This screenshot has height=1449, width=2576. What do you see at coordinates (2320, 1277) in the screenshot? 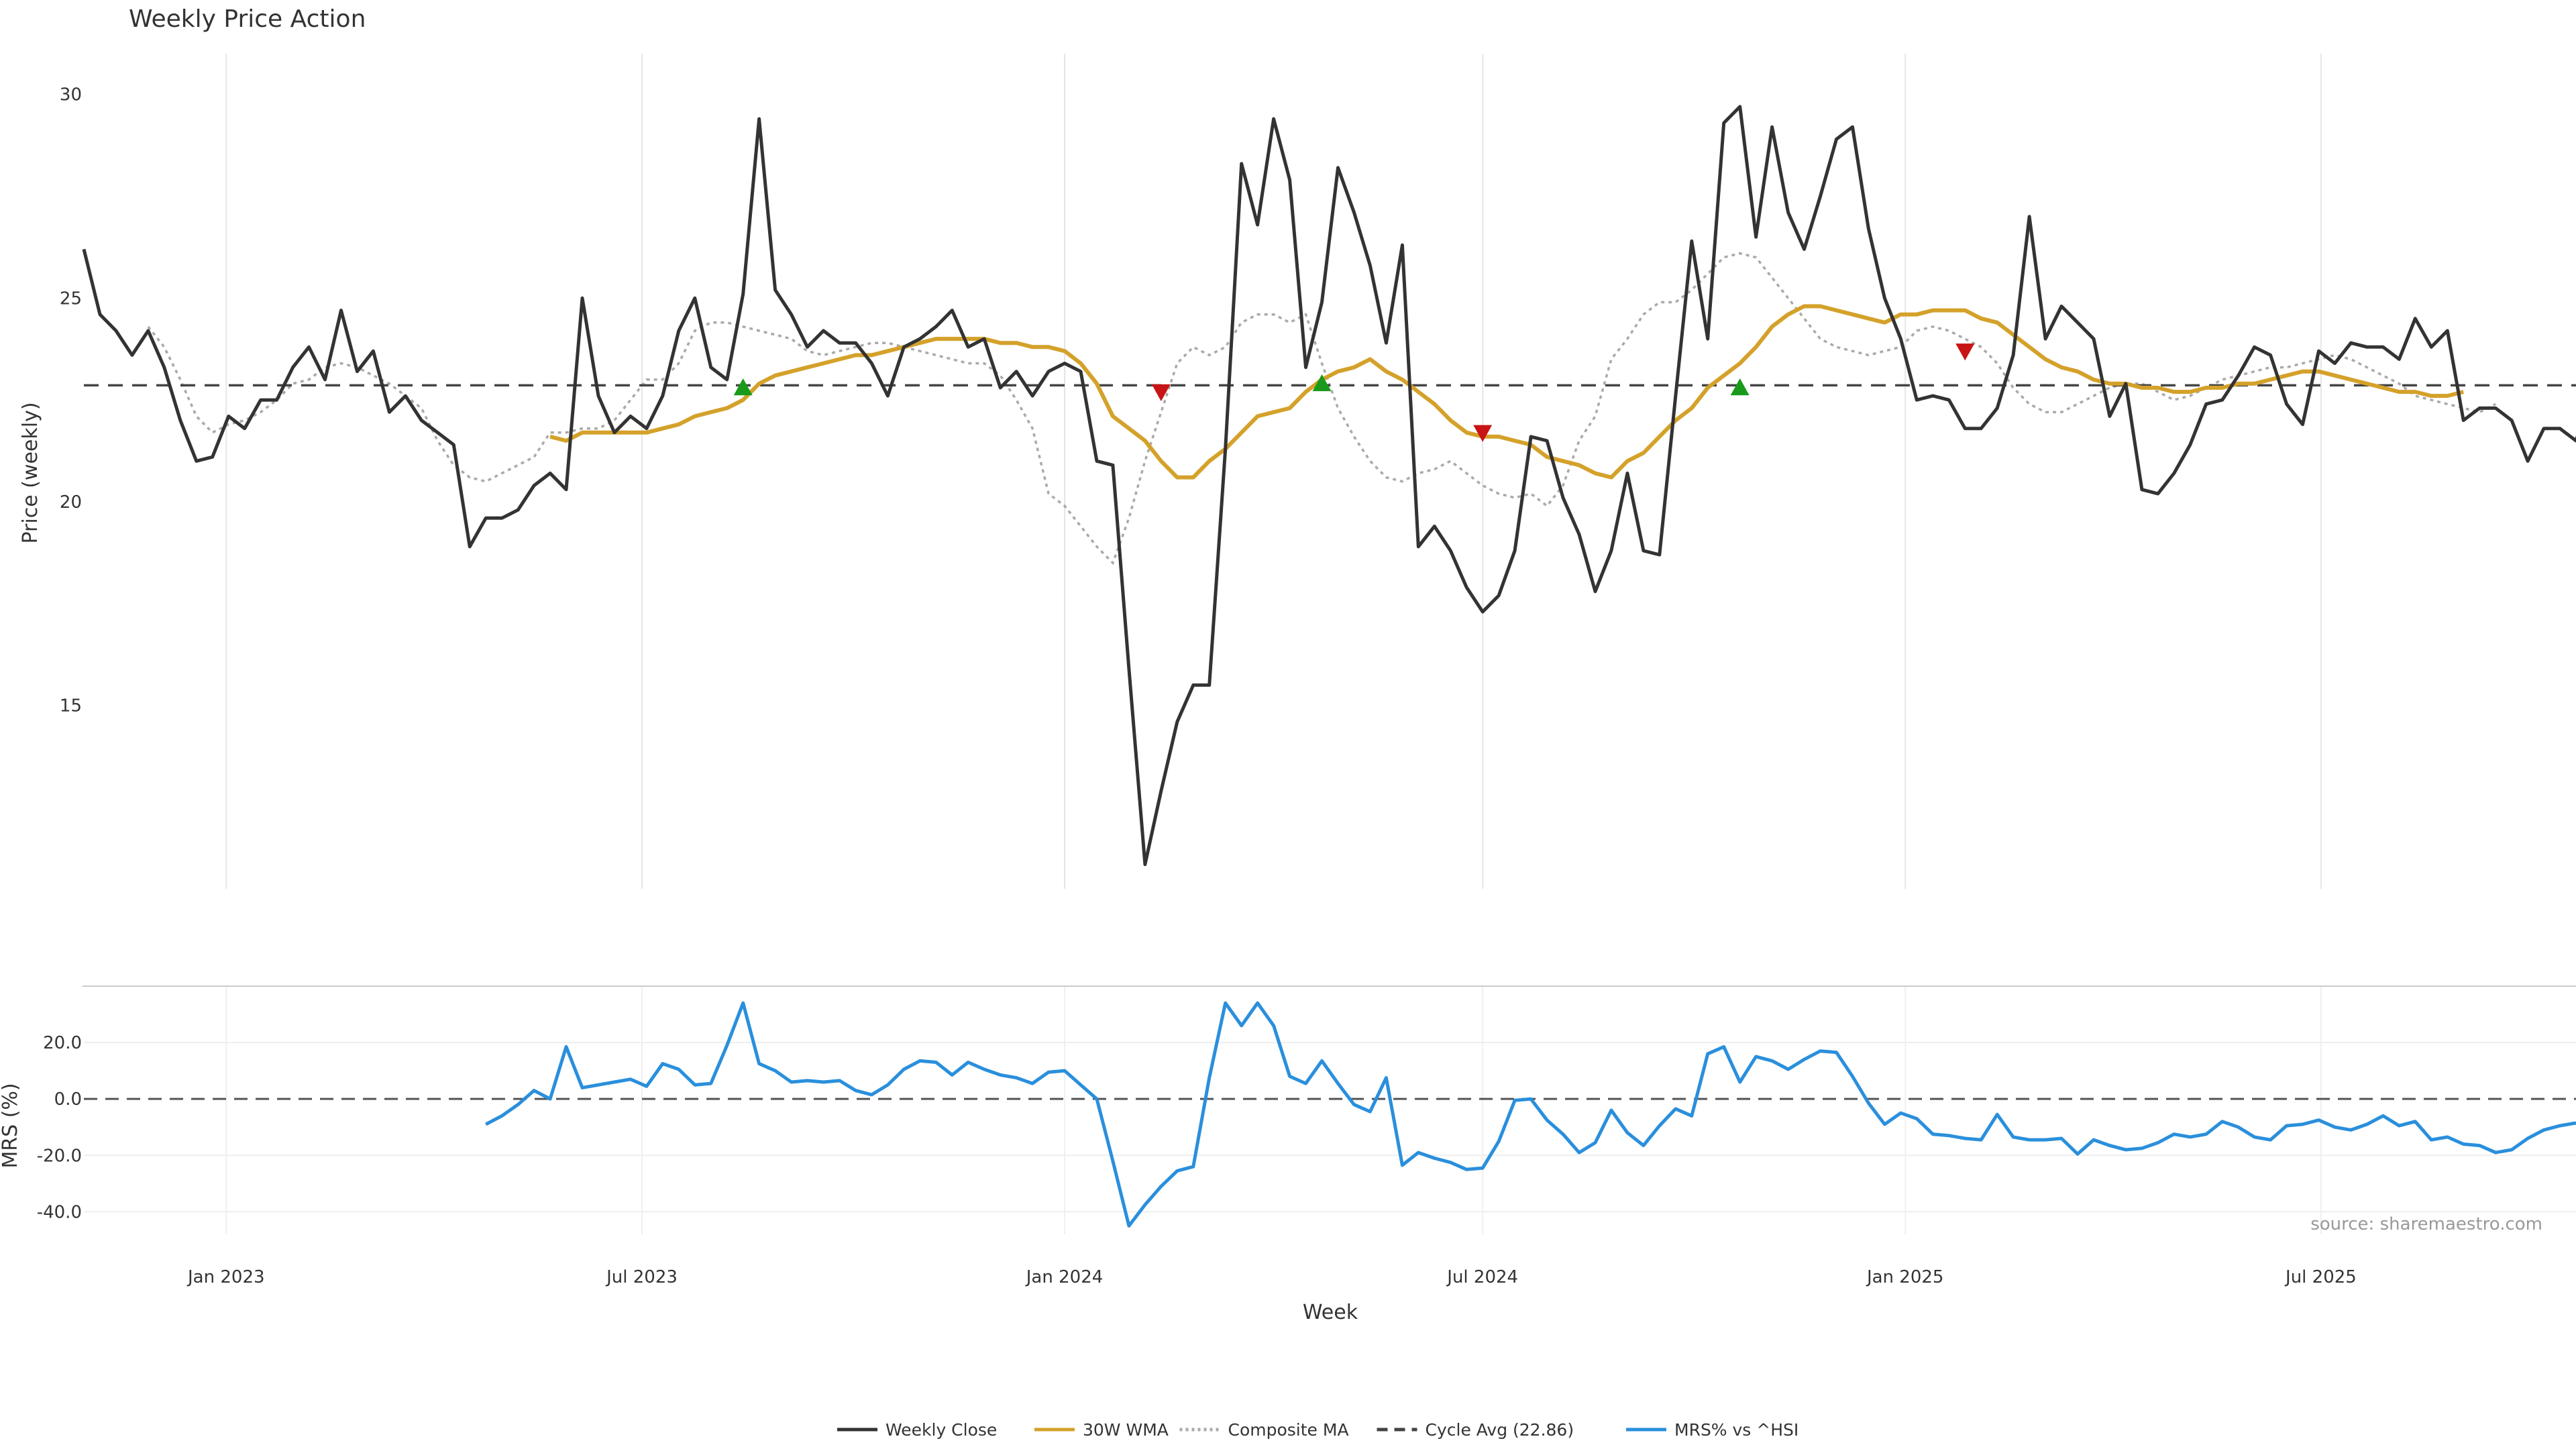
I see `x-tick-label: Jul 2025` at bounding box center [2320, 1277].